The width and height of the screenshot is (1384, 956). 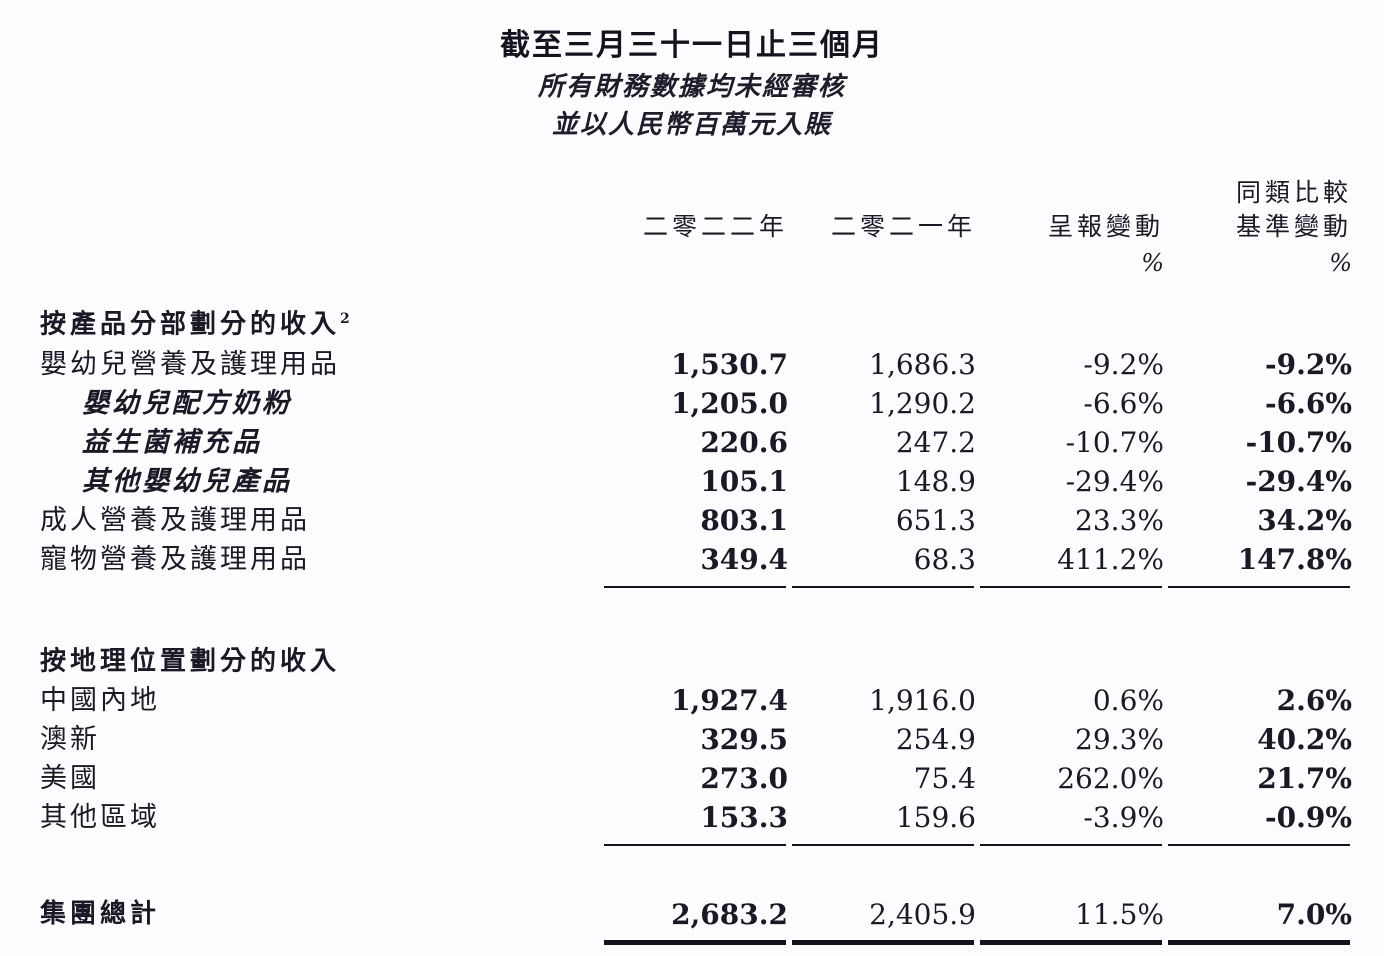 I want to click on cell-adult-nutrition-reported: 23.3%, so click(x=1119, y=520).